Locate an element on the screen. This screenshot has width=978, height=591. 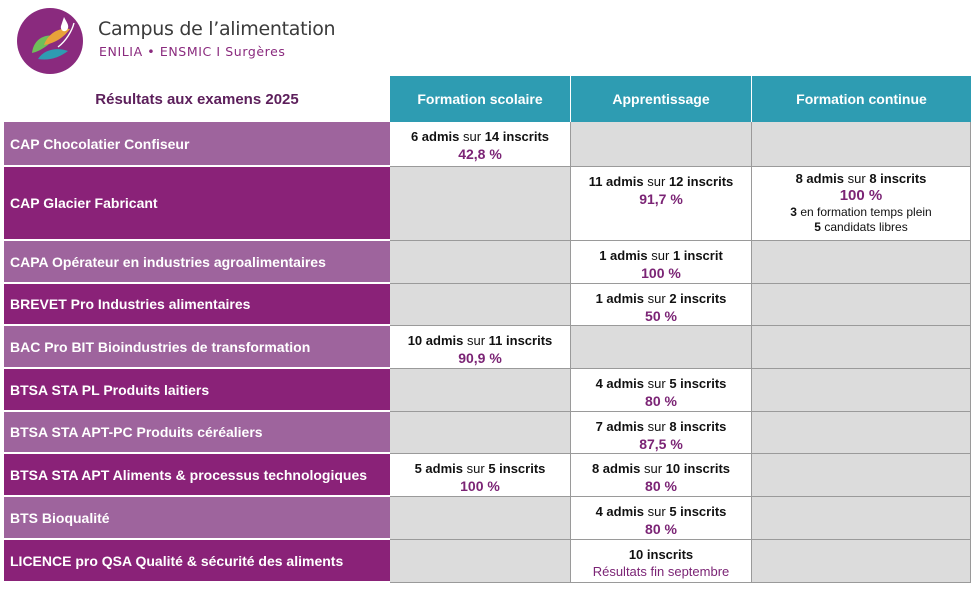
admis-count: 8 admis is located at coordinates (616, 468).